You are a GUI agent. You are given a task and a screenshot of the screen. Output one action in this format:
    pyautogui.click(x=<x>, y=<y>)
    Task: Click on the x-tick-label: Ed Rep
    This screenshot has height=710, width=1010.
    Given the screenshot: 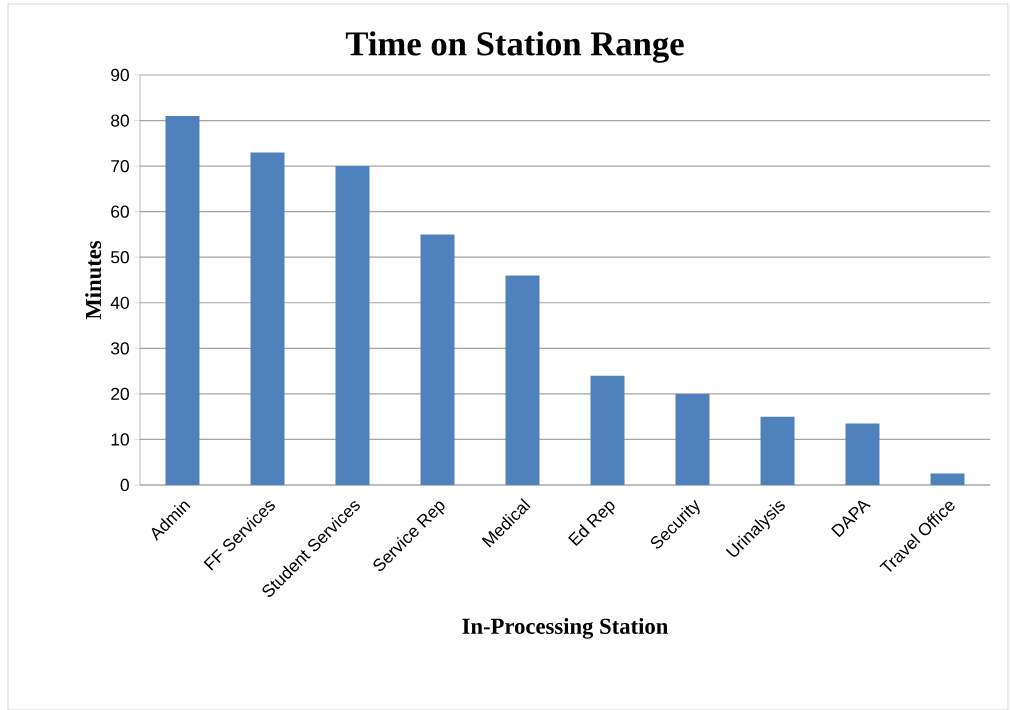 What is the action you would take?
    pyautogui.click(x=591, y=524)
    